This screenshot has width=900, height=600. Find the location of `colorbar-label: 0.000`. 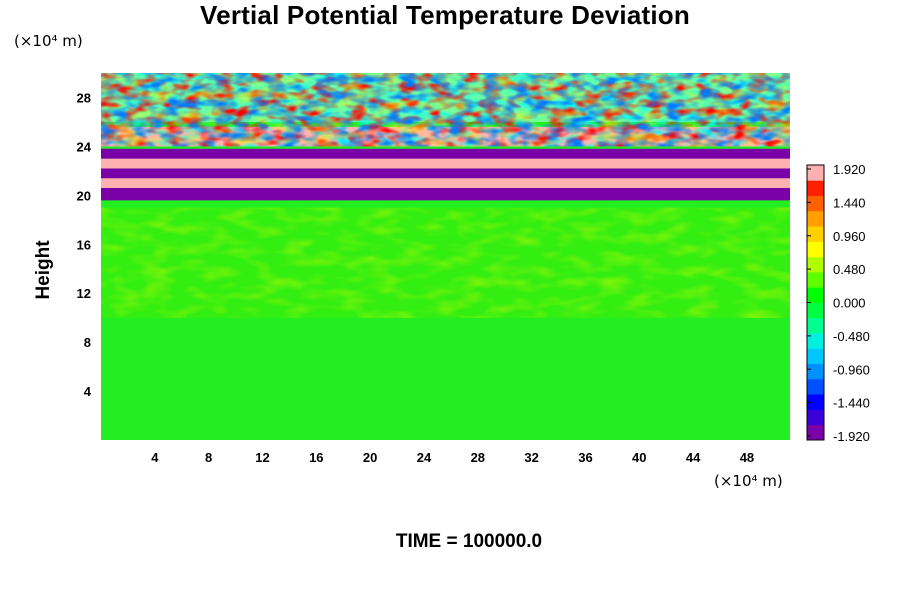

colorbar-label: 0.000 is located at coordinates (849, 303).